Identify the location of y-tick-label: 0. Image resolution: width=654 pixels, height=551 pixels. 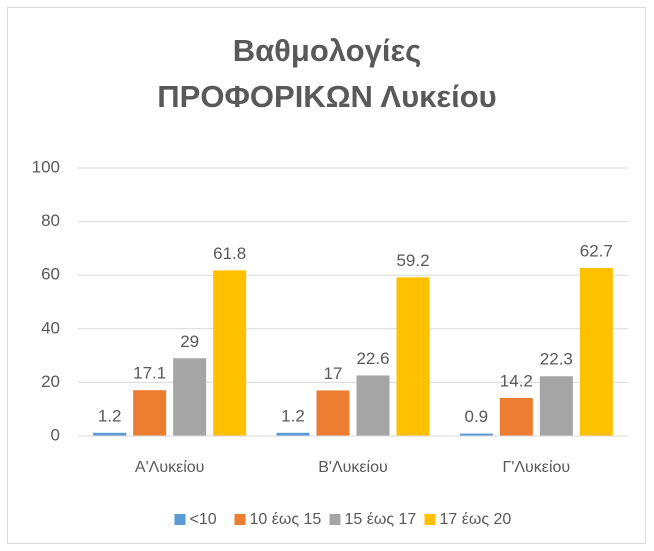
(55, 434).